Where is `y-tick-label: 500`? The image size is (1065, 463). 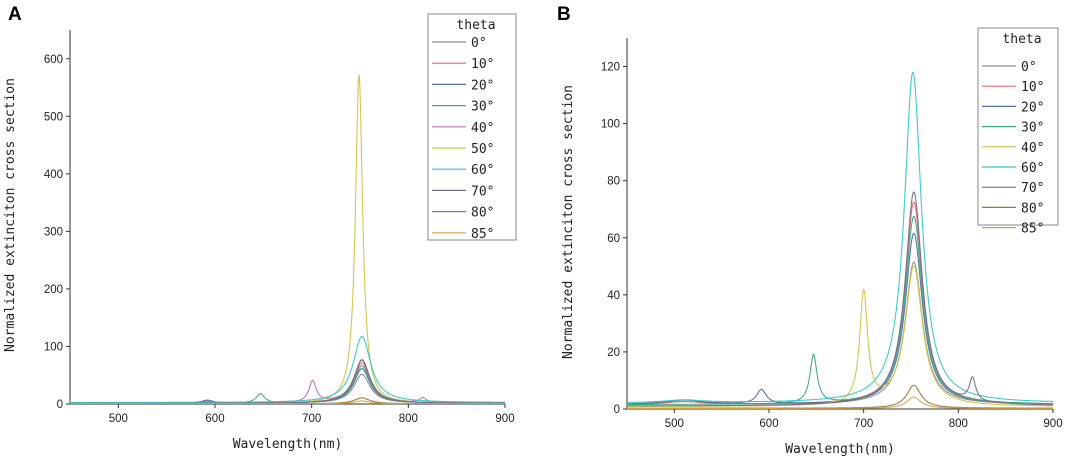 y-tick-label: 500 is located at coordinates (53, 117).